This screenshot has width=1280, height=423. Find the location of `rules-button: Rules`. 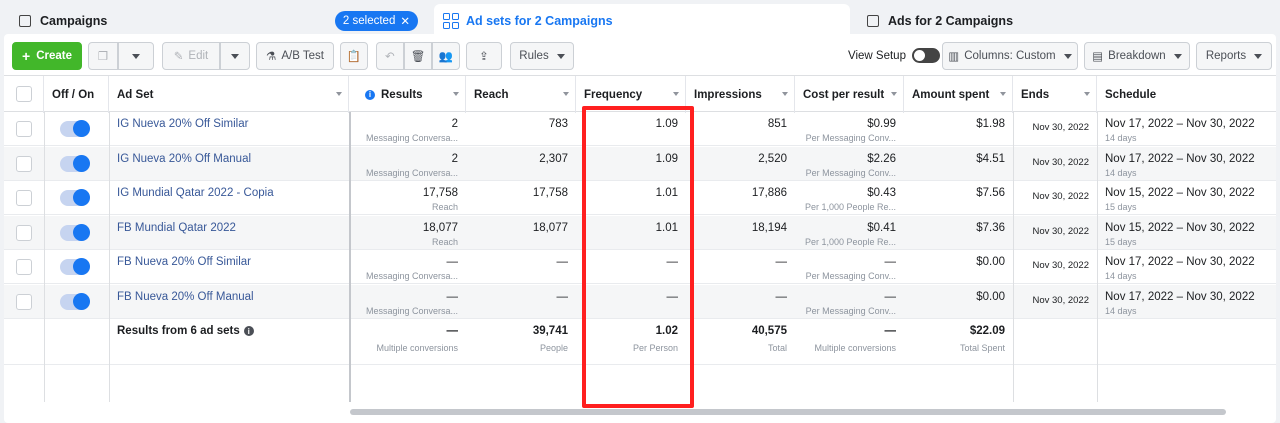

rules-button: Rules is located at coordinates (542, 56).